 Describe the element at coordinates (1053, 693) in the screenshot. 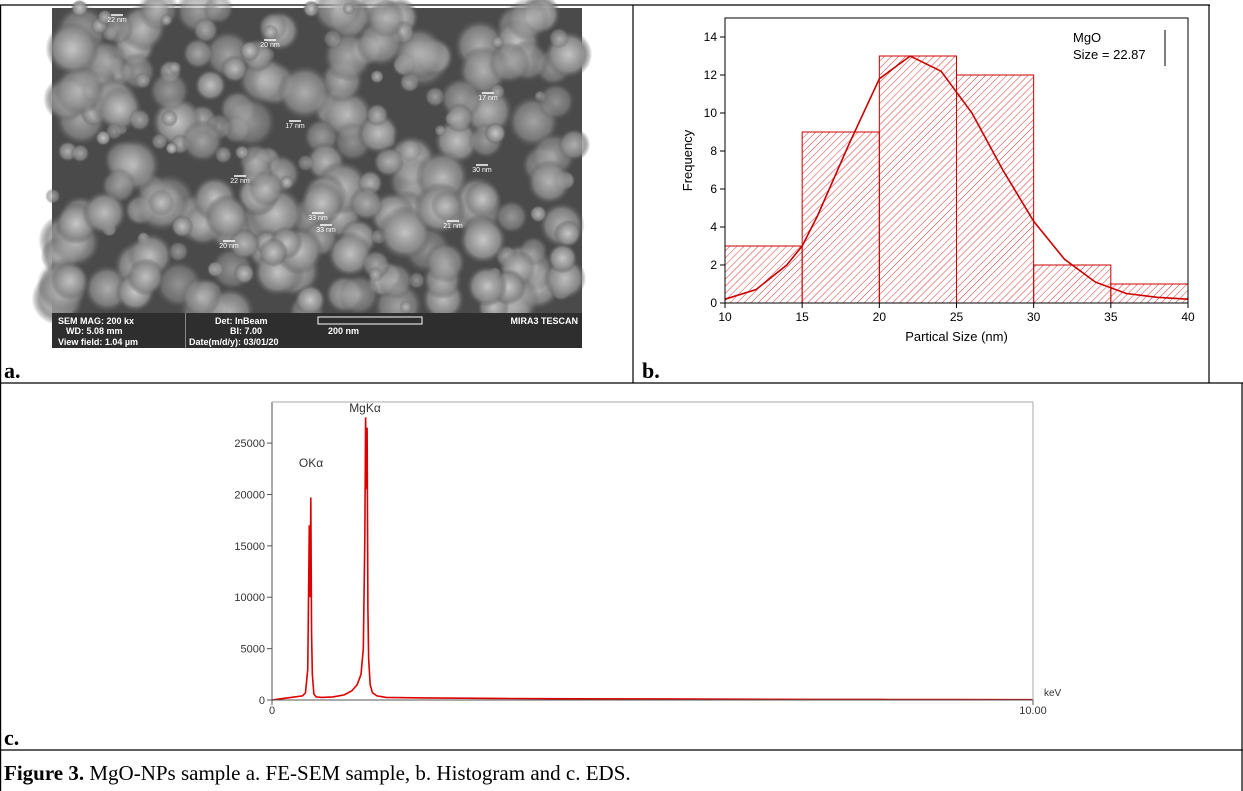

I see `x-axis-label: keV` at that location.